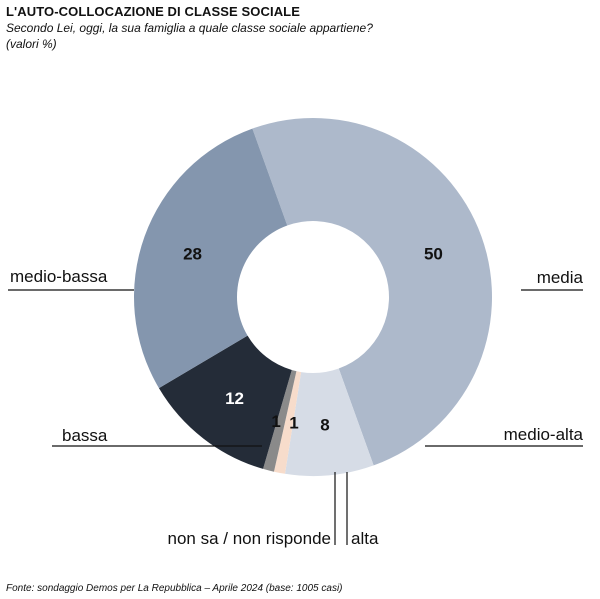 This screenshot has width=600, height=599. I want to click on category-label-bassa: bassa, so click(85, 435).